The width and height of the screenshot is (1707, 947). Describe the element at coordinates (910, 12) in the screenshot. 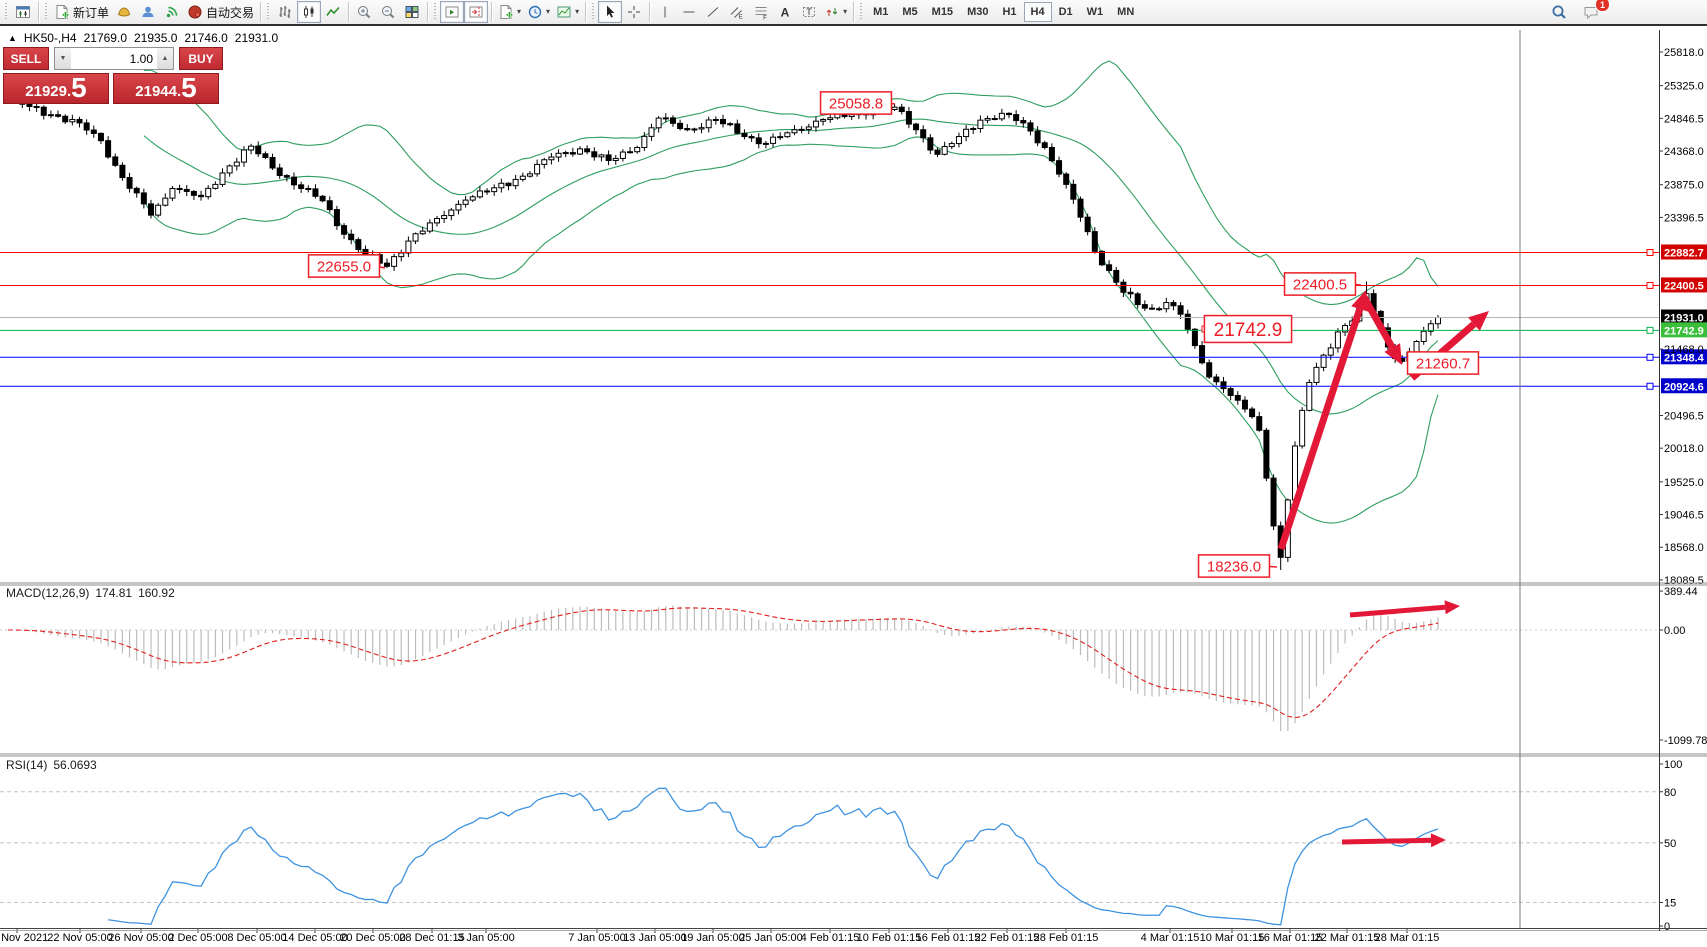

I see `timeframe-m5: M5` at that location.